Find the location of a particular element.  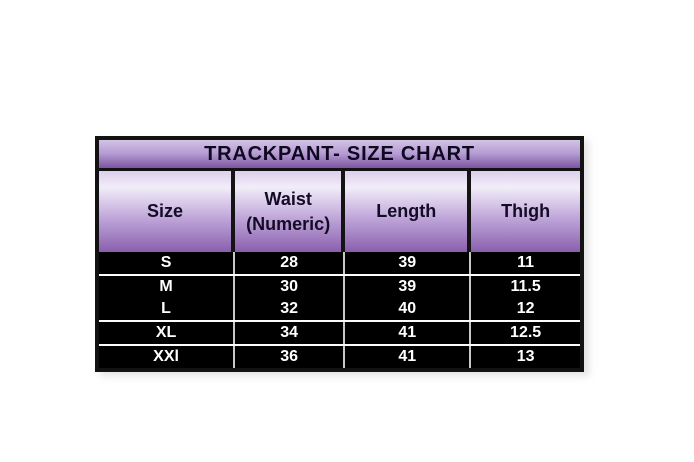

table-cell-thigh: 11 is located at coordinates (526, 262).